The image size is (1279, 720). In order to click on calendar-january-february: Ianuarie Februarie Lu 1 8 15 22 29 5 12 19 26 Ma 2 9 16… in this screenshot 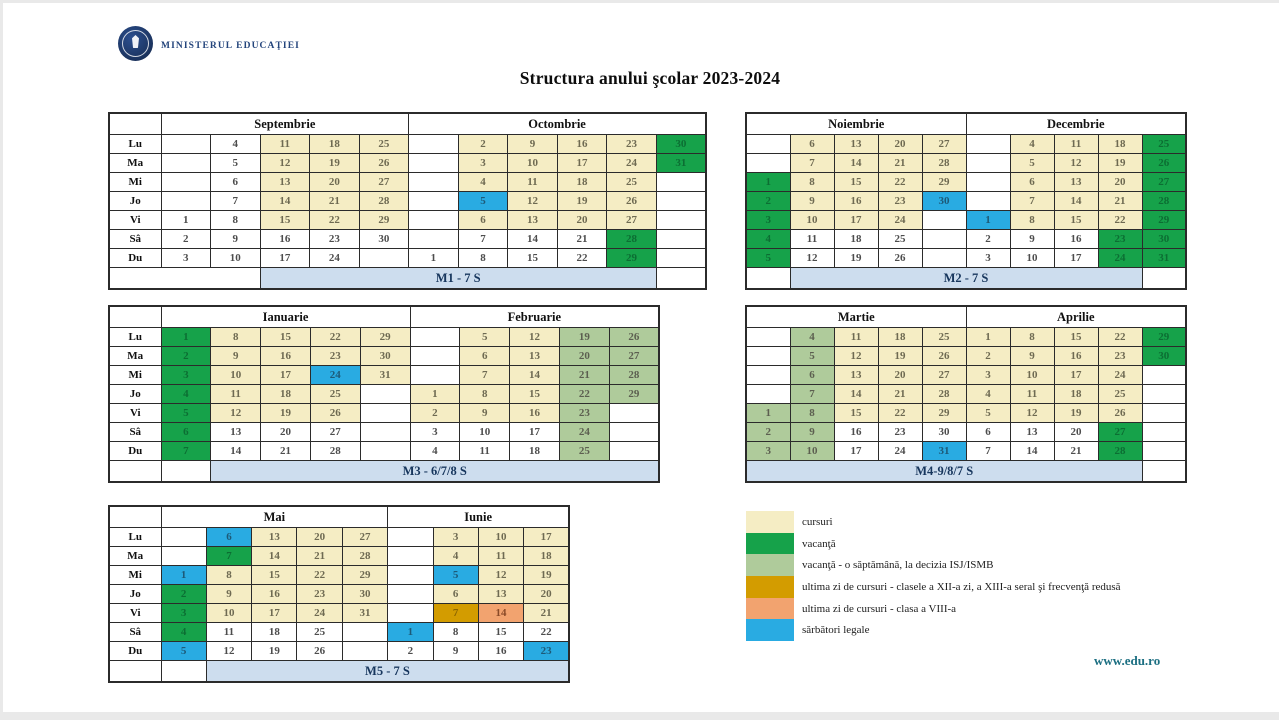, I will do `click(384, 394)`.